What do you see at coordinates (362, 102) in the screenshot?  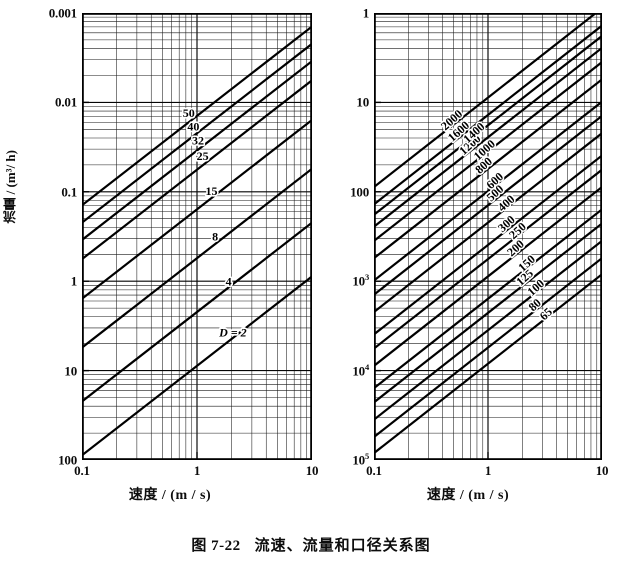 I see `right-ytick-4: 10` at bounding box center [362, 102].